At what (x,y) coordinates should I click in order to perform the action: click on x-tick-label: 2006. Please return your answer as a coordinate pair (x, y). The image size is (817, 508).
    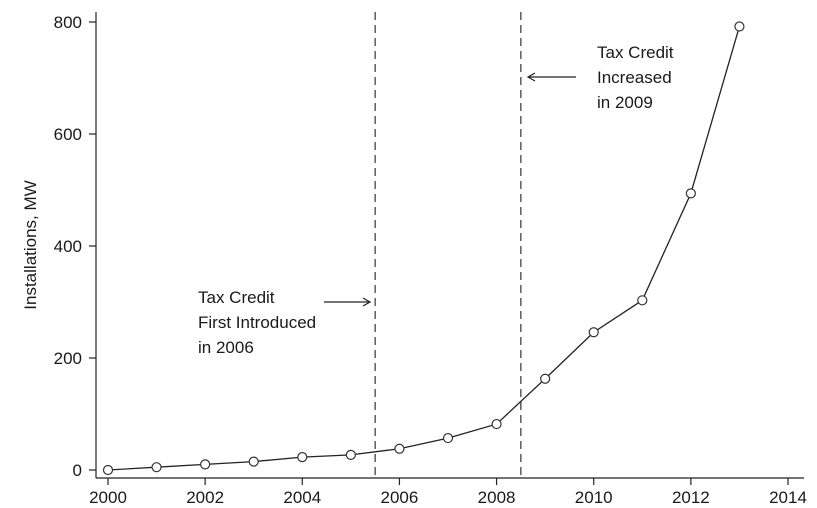
    Looking at the image, I should click on (400, 497).